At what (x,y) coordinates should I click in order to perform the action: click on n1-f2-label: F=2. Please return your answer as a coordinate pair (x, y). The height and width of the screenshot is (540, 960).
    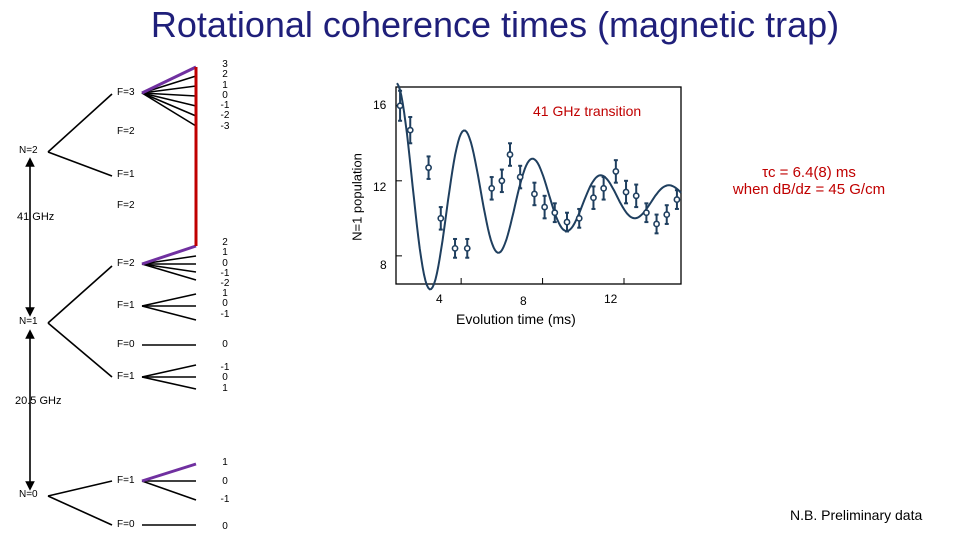
    Looking at the image, I should click on (126, 263).